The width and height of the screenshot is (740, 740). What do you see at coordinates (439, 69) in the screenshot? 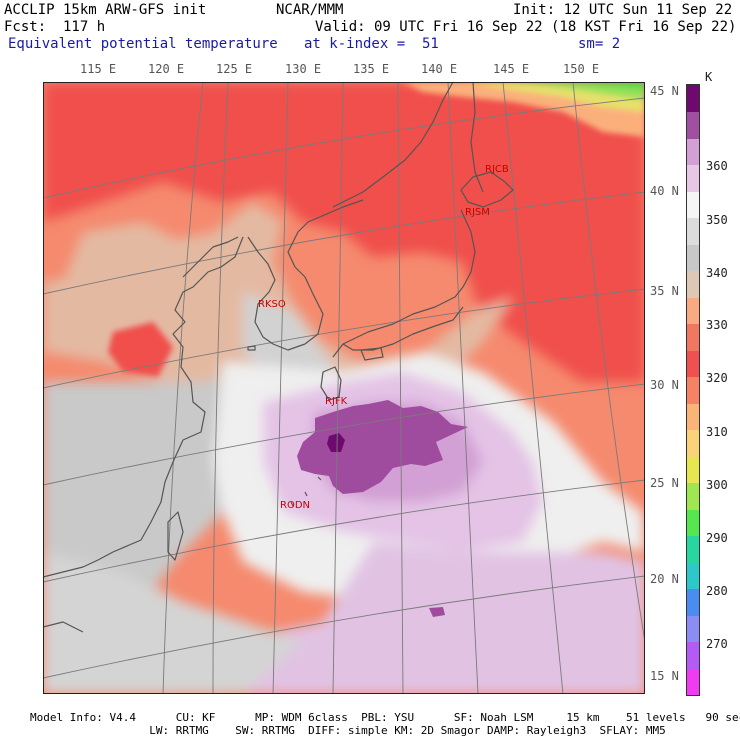
I see `lon-label: 140 E` at bounding box center [439, 69].